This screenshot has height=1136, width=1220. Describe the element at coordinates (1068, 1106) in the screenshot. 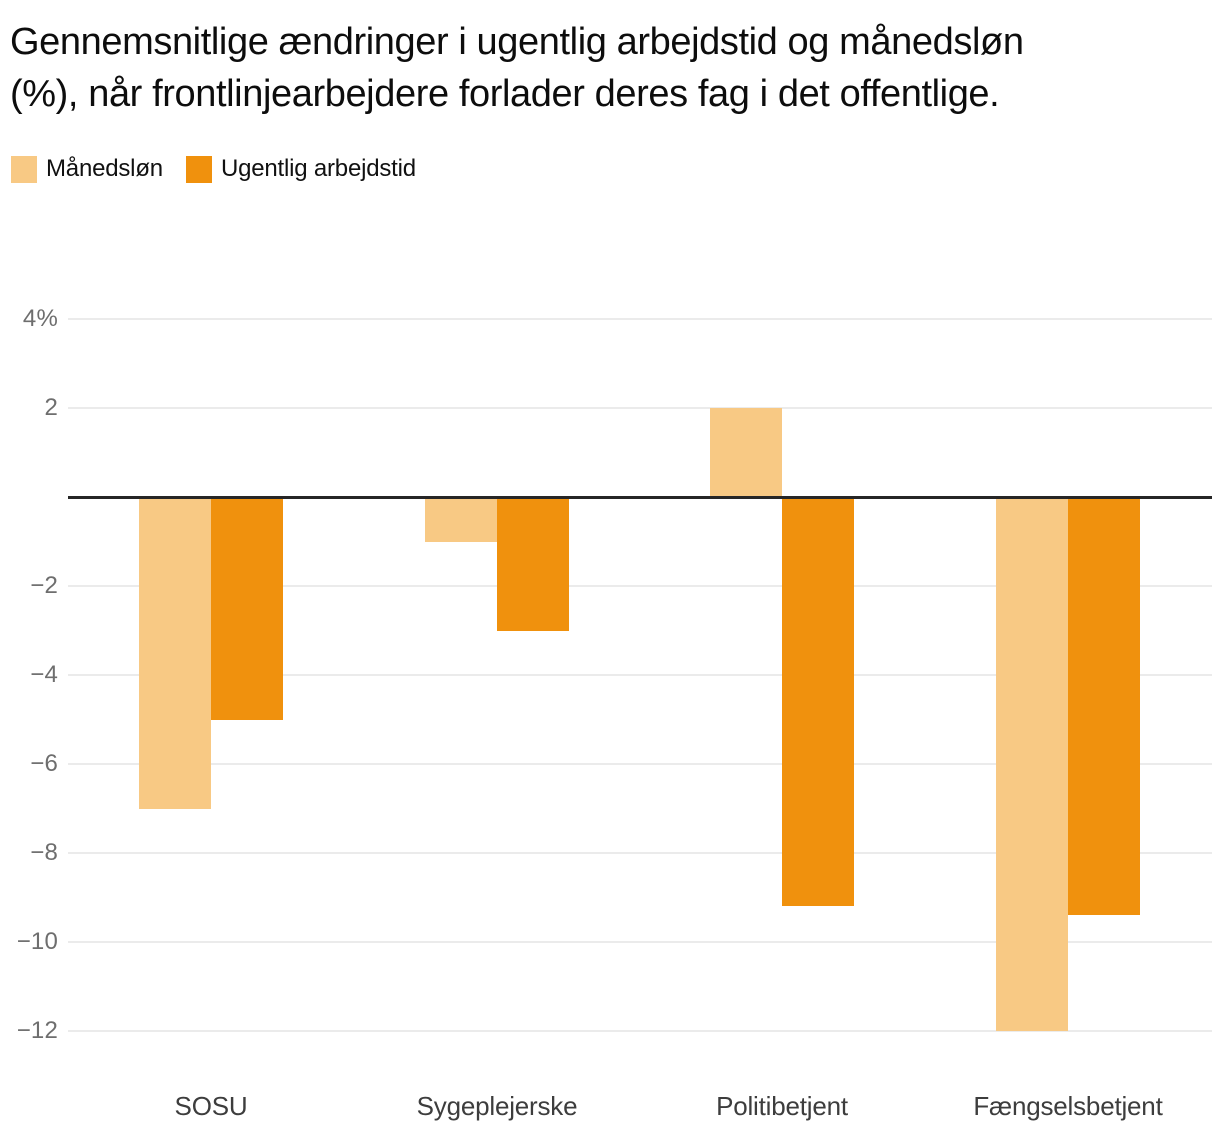

I see `x-axis-label: Fængselsbetjent` at that location.